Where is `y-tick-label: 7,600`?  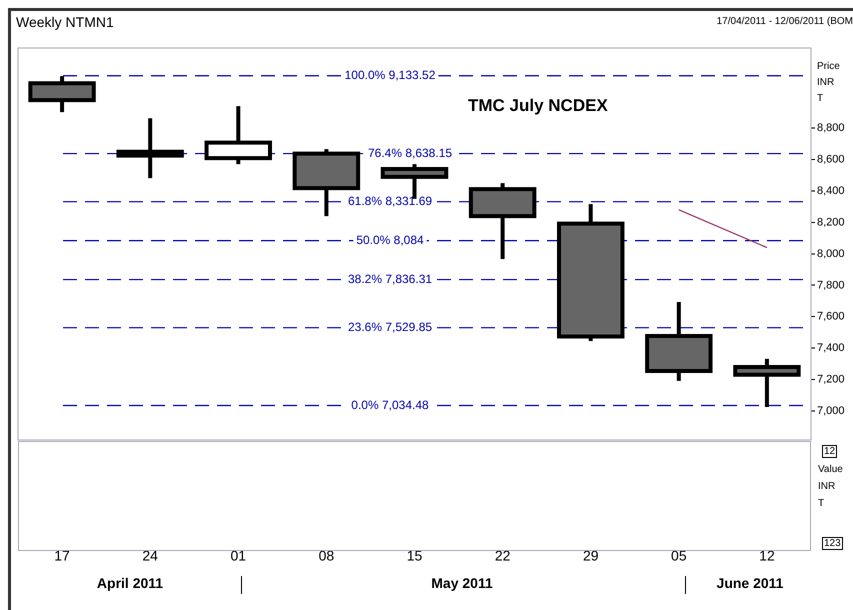 y-tick-label: 7,600 is located at coordinates (831, 316).